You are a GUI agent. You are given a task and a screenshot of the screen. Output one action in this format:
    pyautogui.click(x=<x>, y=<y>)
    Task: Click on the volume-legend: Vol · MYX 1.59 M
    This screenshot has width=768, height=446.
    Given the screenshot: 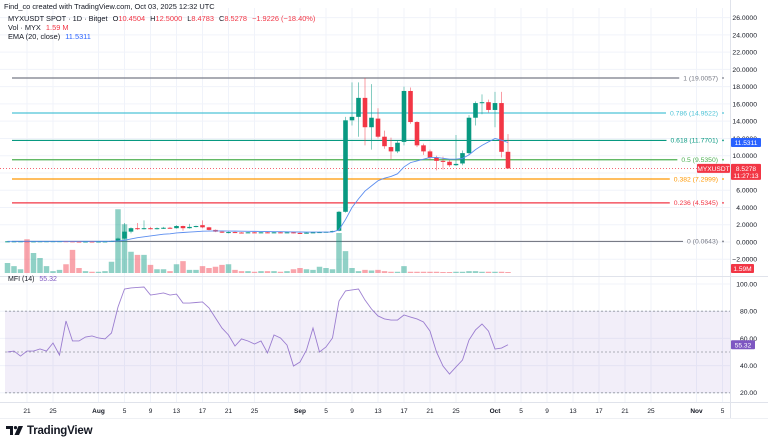 What is the action you would take?
    pyautogui.click(x=38, y=27)
    